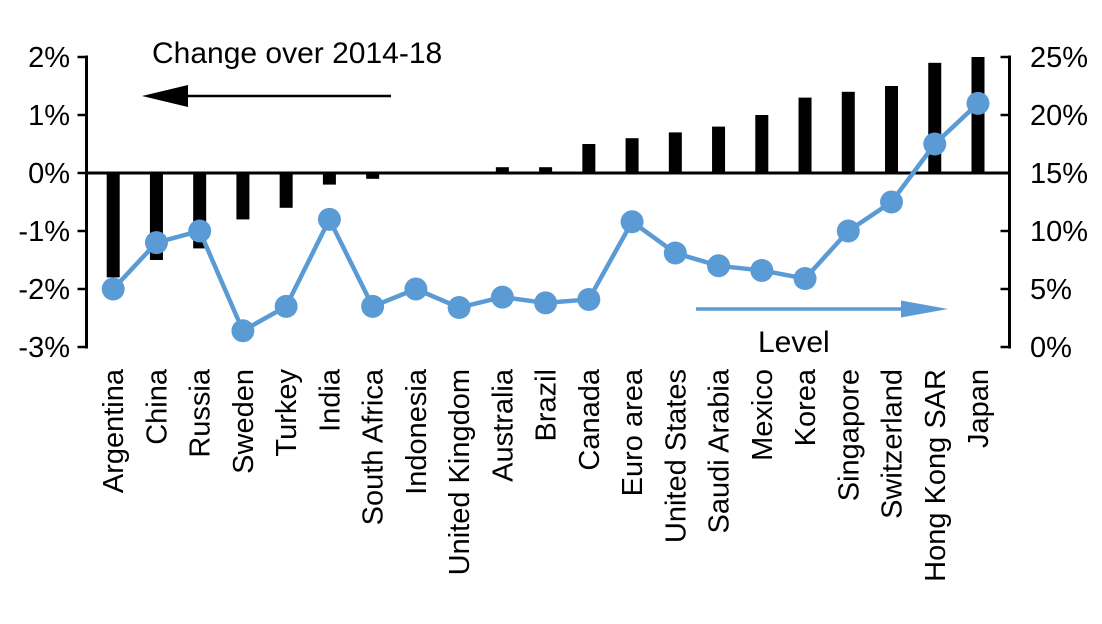 The height and width of the screenshot is (624, 1102). Describe the element at coordinates (374, 446) in the screenshot. I see `x-label-south-africa: South Africa` at that location.